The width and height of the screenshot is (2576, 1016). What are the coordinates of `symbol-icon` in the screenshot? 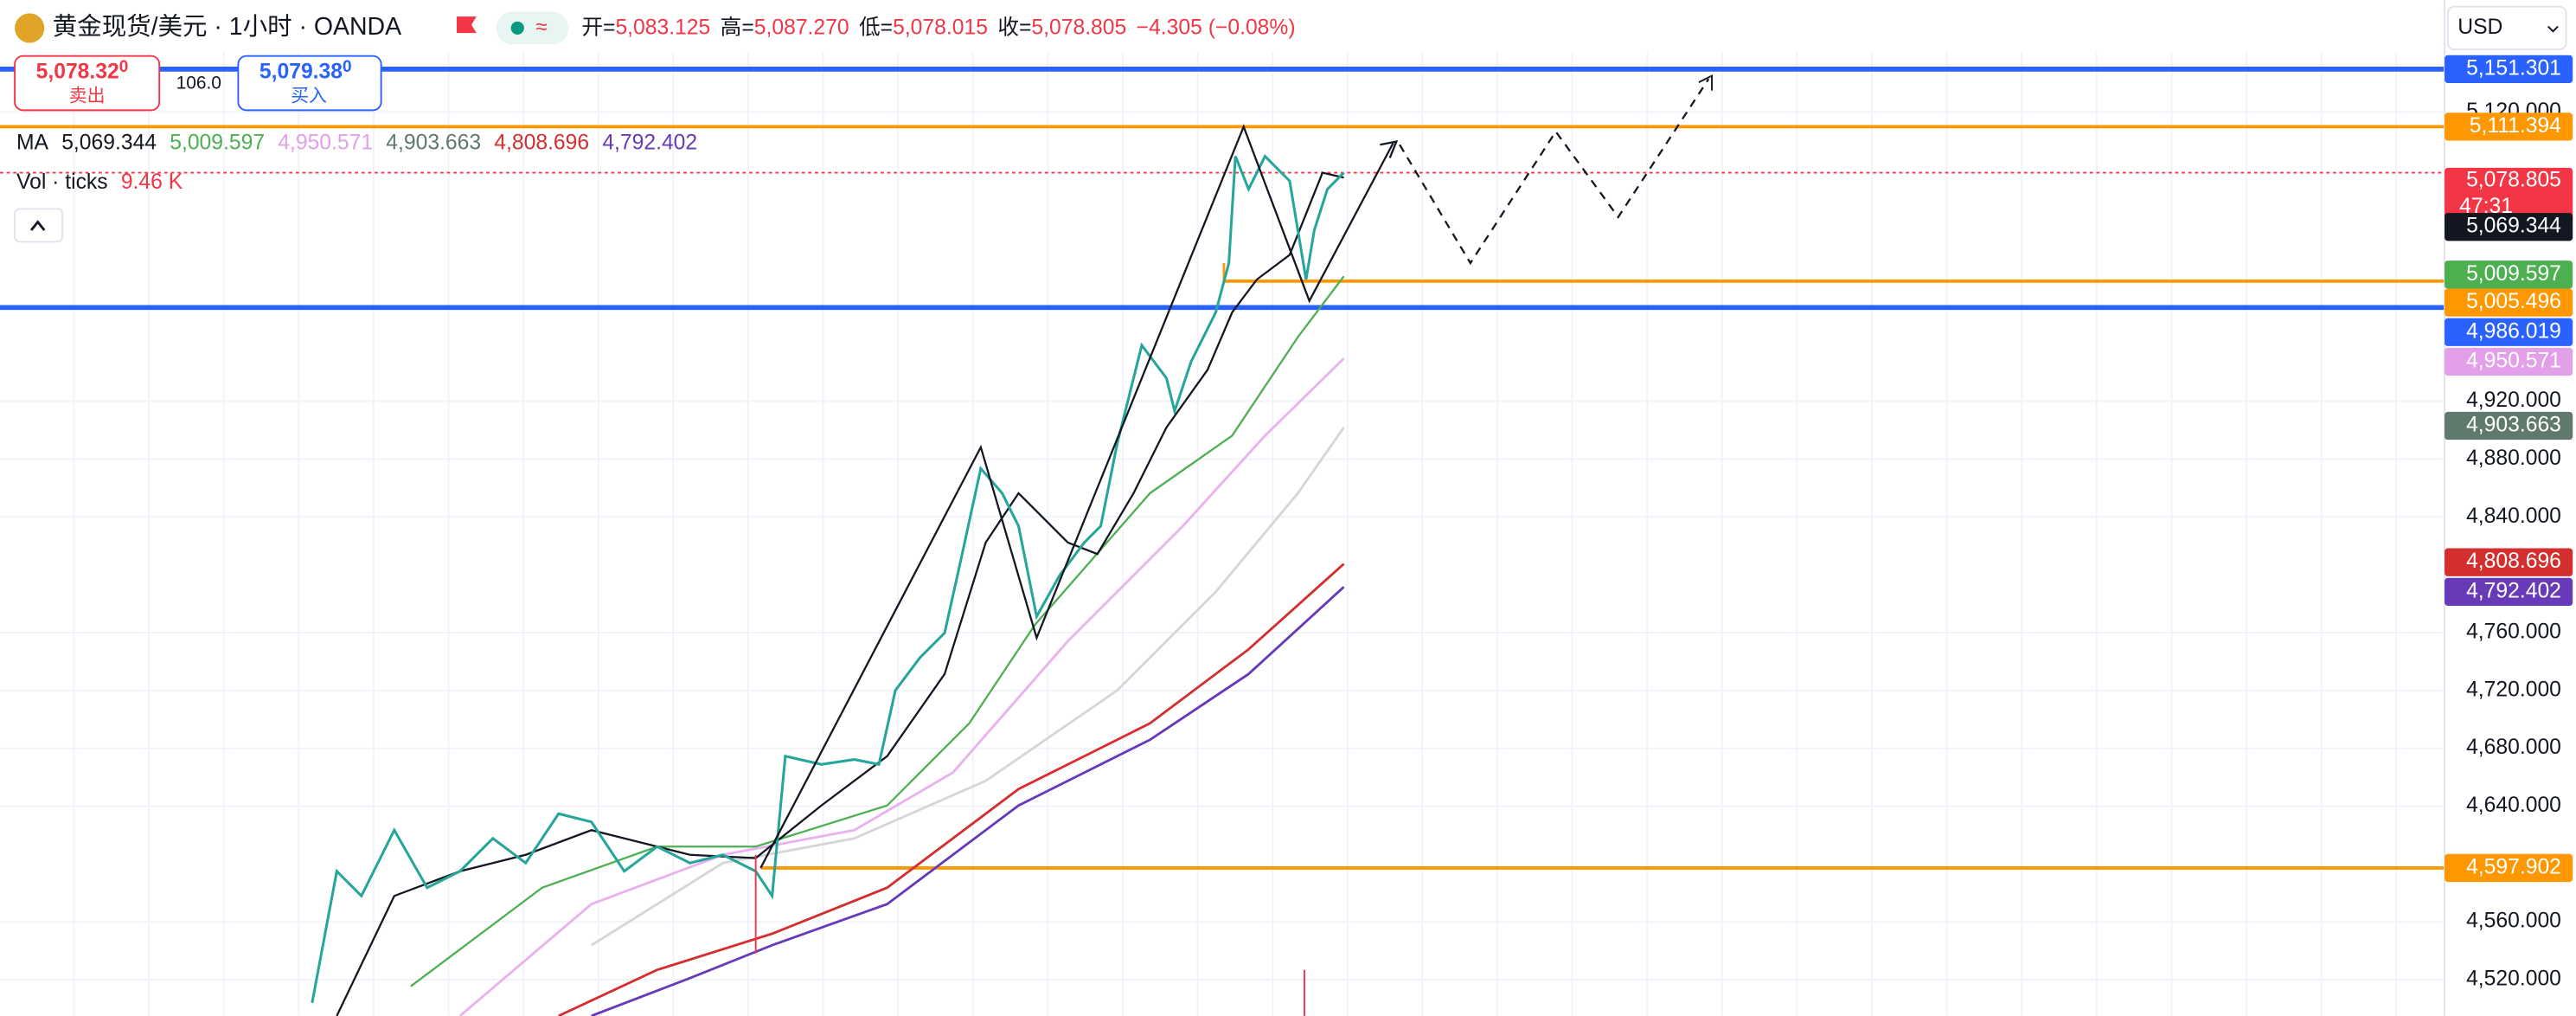 It's located at (30, 28).